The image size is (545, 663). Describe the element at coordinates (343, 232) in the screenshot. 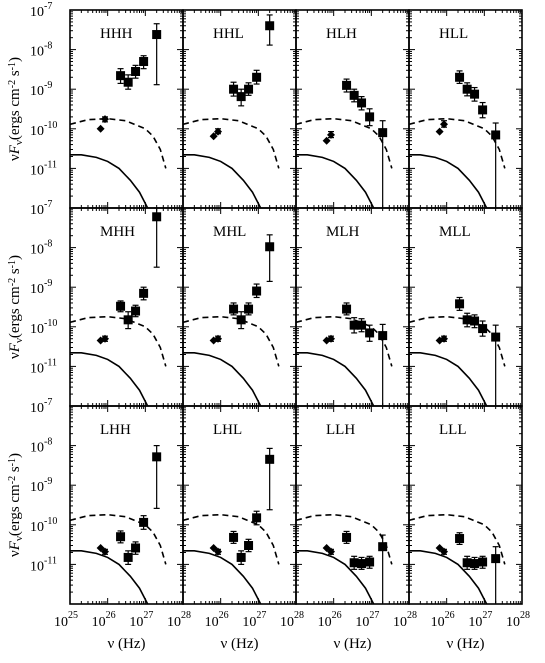

I see `panel-label: MLH` at that location.